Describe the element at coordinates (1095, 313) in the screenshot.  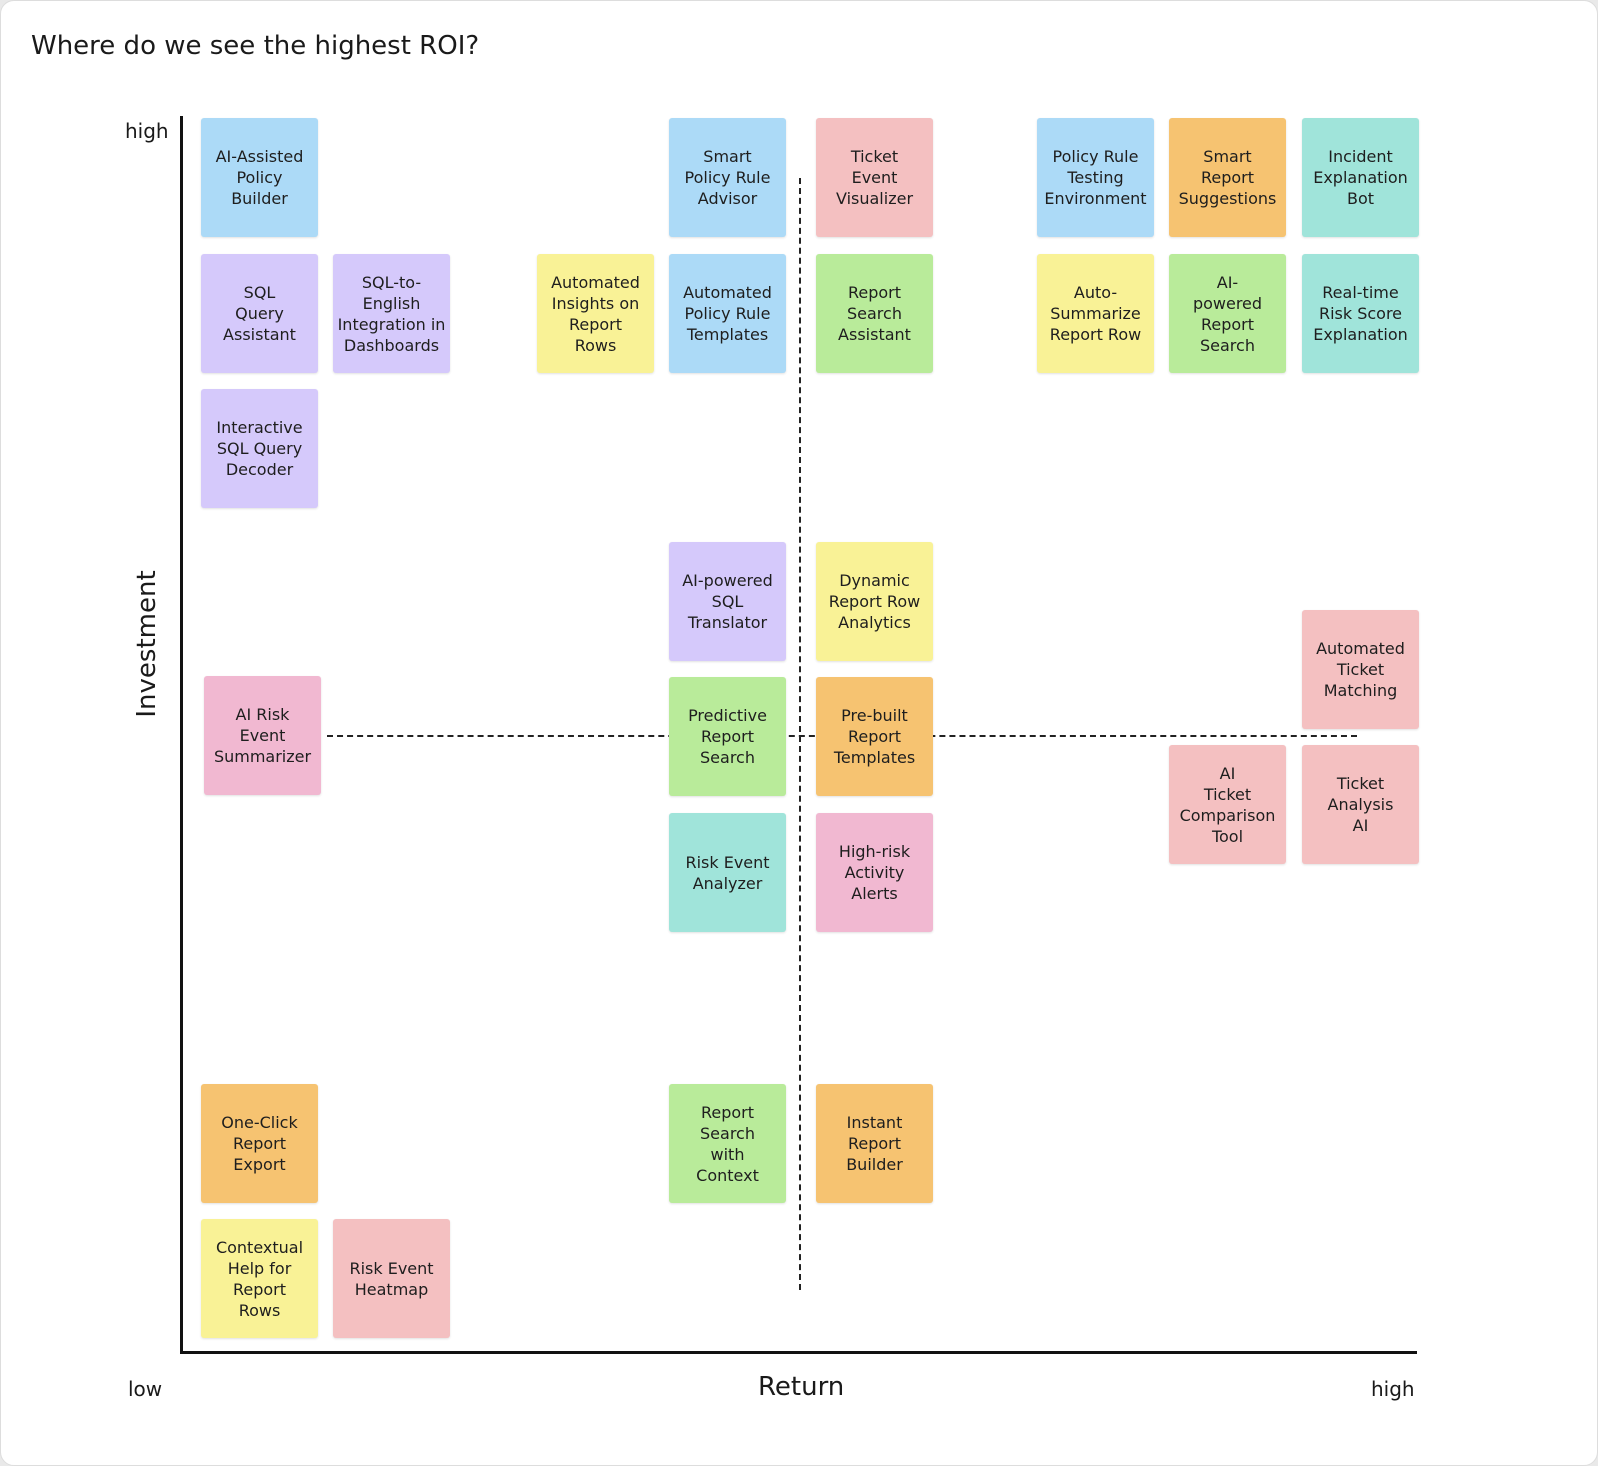
I see `sticky-note-auto-summarize-report-row: Auto- Summarize Report Row` at that location.